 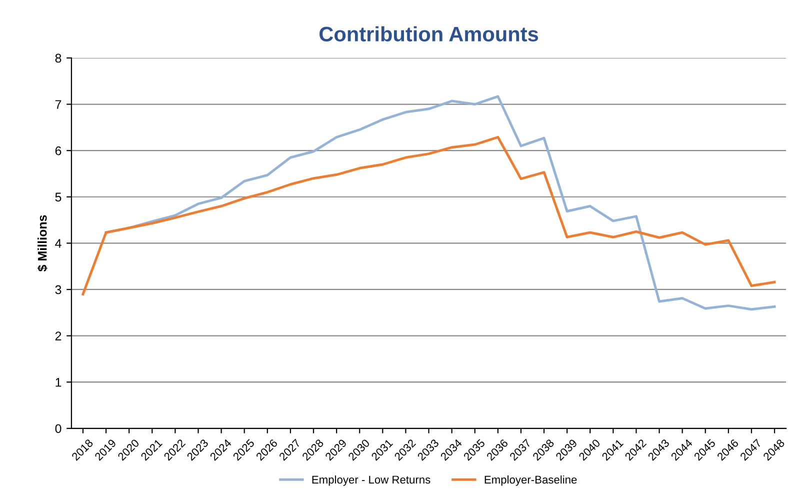 I want to click on legend-label: Employer - Low Returns, so click(x=371, y=480).